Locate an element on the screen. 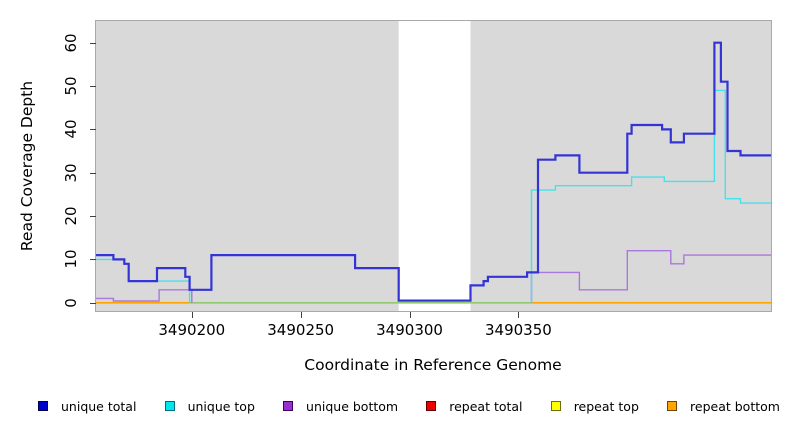 Image resolution: width=792 pixels, height=432 pixels. masked-region is located at coordinates (434, 166).